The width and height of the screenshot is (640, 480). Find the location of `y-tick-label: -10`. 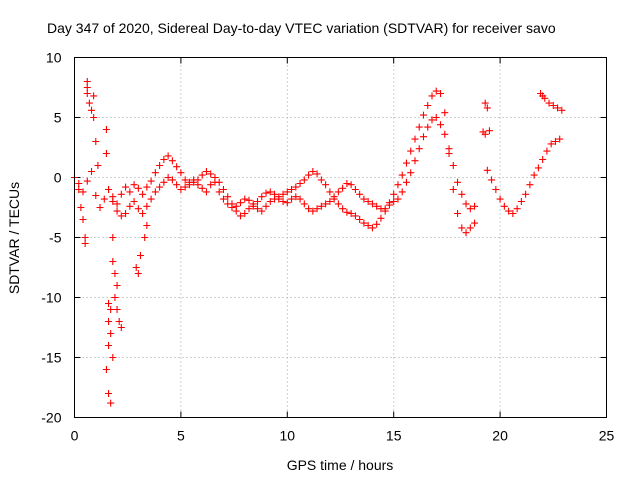

y-tick-label: -10 is located at coordinates (51, 298).